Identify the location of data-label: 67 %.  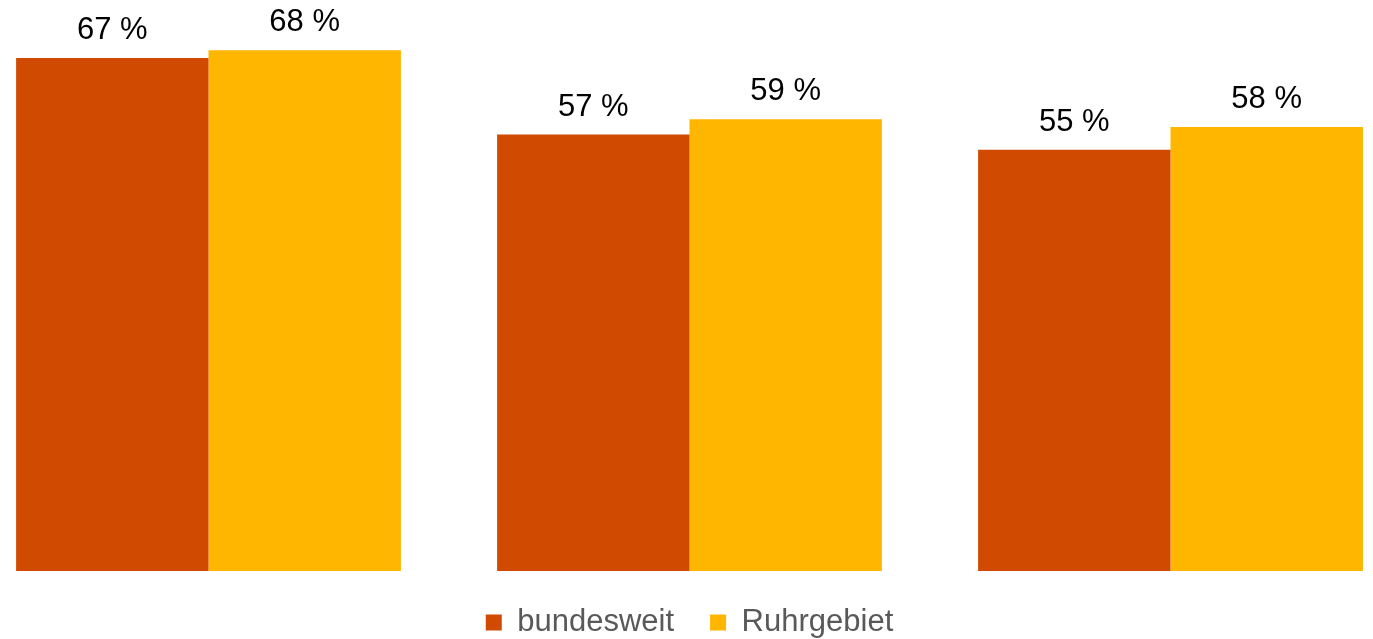
(112, 28).